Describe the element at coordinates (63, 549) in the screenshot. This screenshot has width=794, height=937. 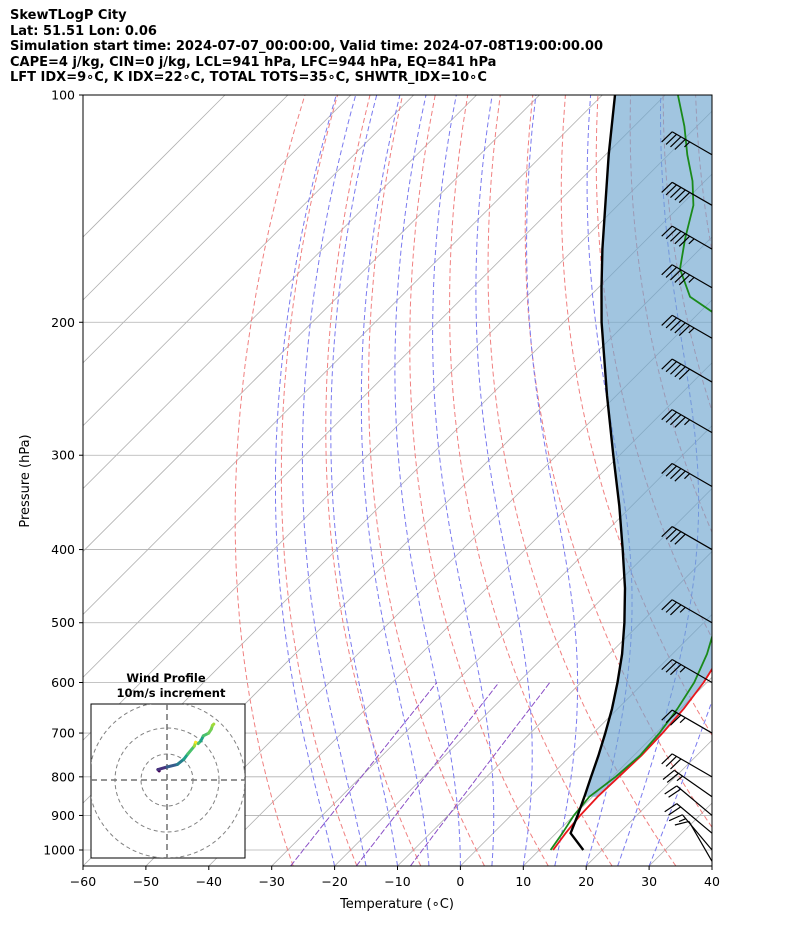
I see `y-tick-label: 400` at that location.